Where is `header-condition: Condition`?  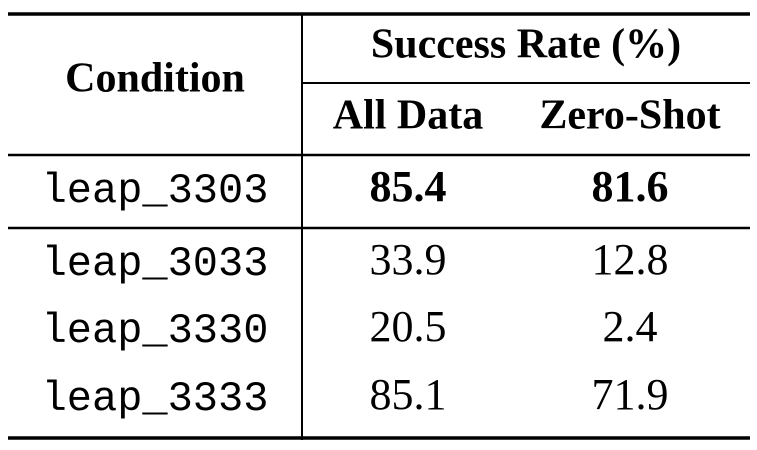 header-condition: Condition is located at coordinates (155, 79).